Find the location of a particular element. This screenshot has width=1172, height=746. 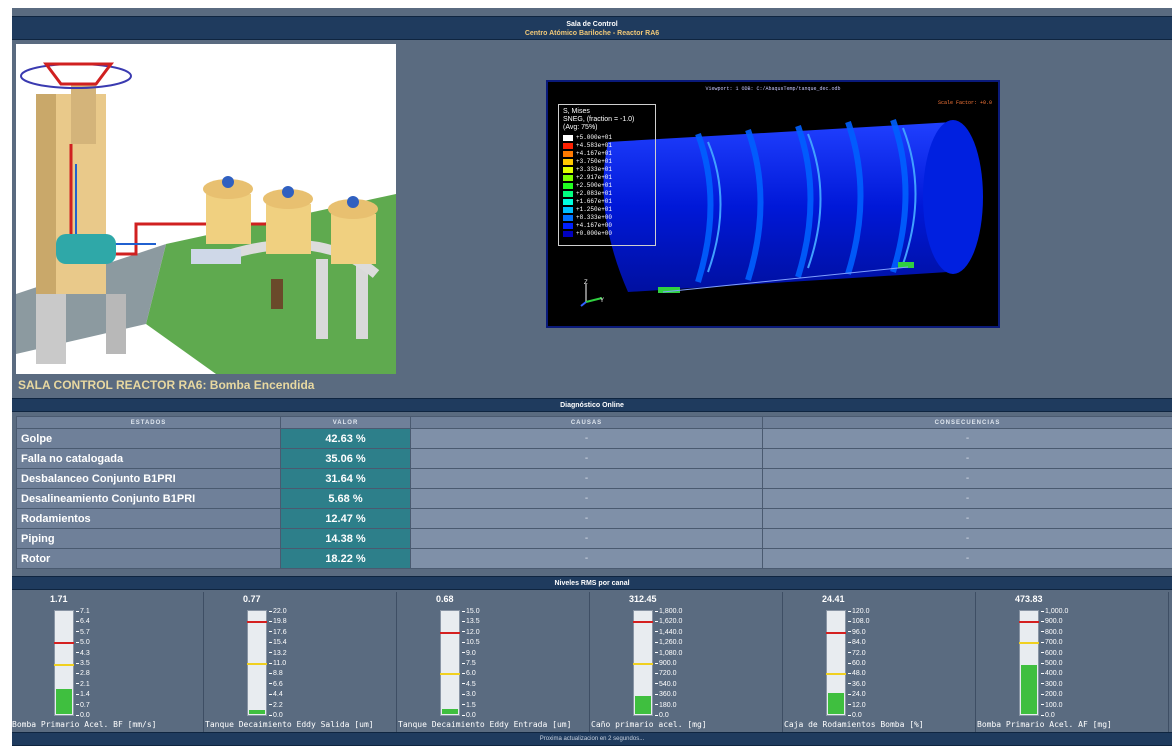

legend-row: +8.333e+00 is located at coordinates (587, 218).